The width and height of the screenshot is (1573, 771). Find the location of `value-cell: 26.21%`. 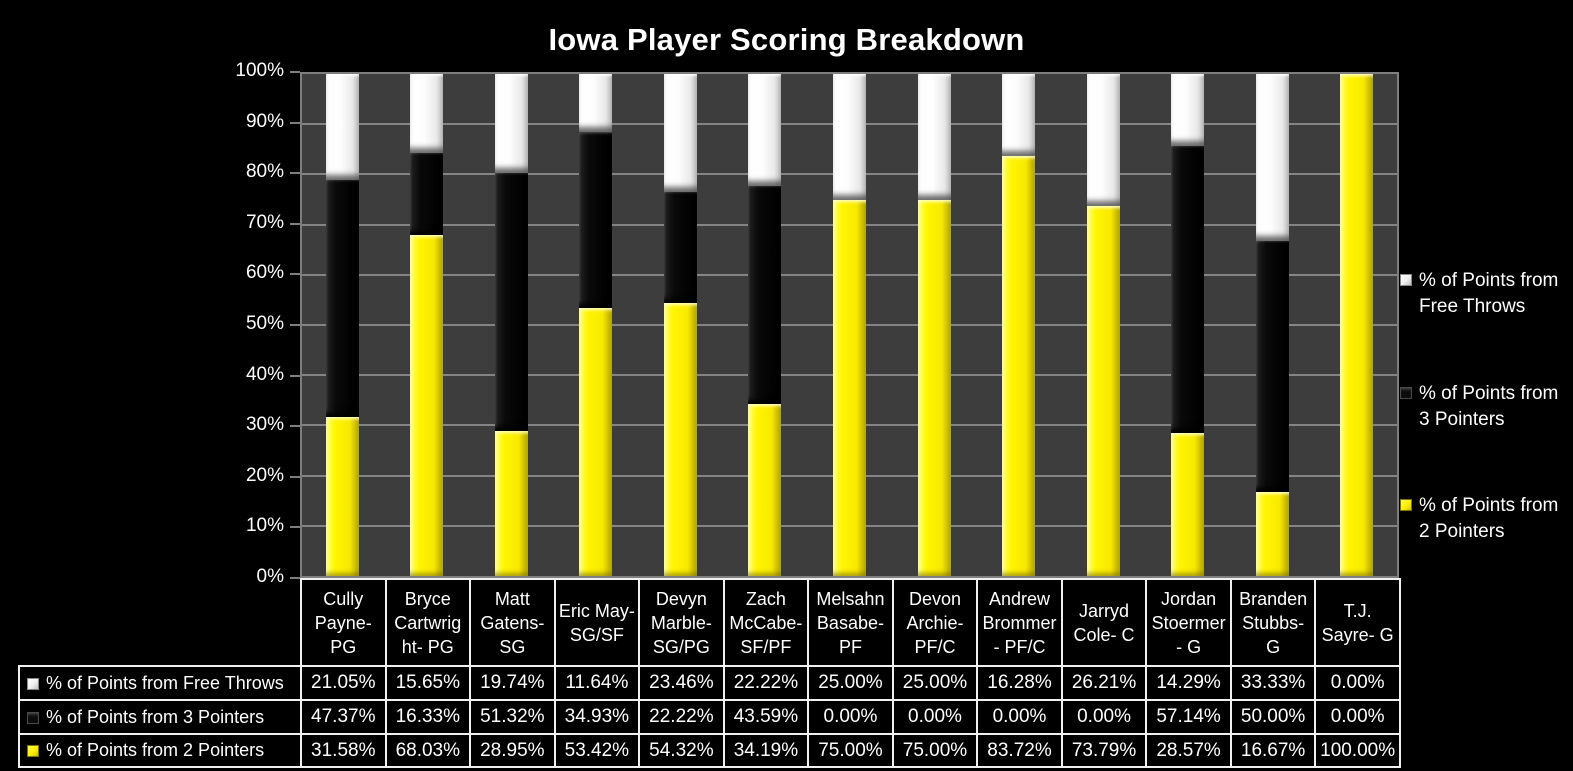

value-cell: 26.21% is located at coordinates (1104, 683).